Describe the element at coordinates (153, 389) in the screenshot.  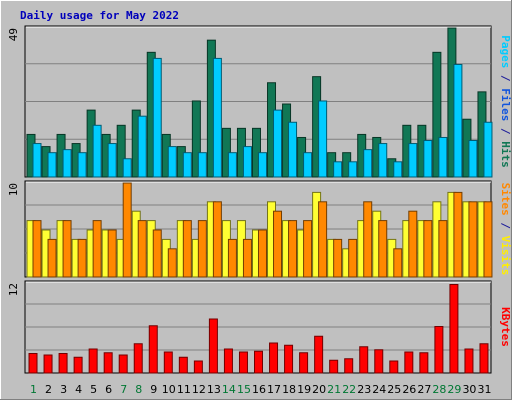
I see `x-tick-label: 9` at that location.